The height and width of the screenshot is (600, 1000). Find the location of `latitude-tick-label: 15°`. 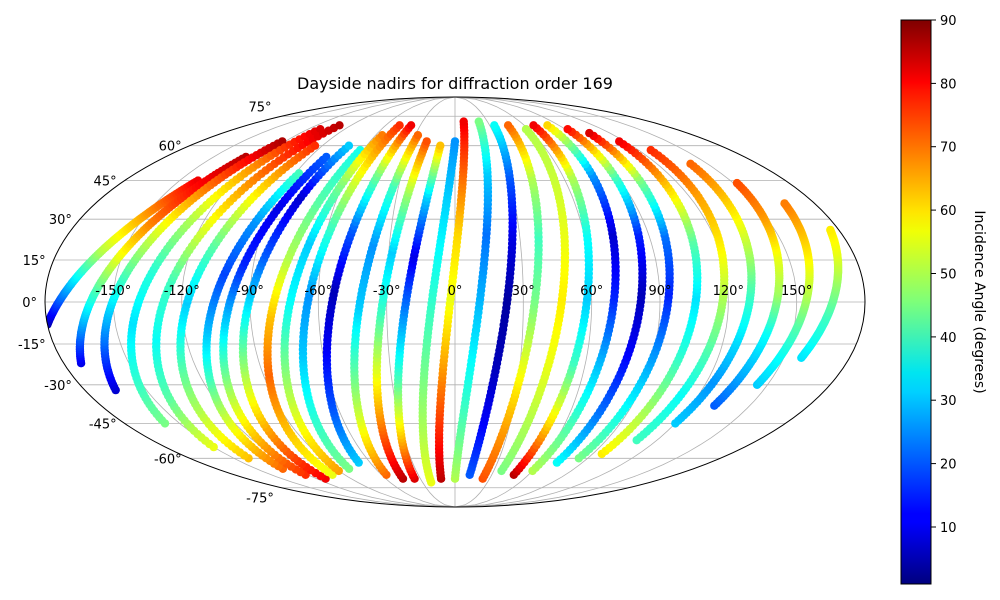

latitude-tick-label: 15° is located at coordinates (34, 261).